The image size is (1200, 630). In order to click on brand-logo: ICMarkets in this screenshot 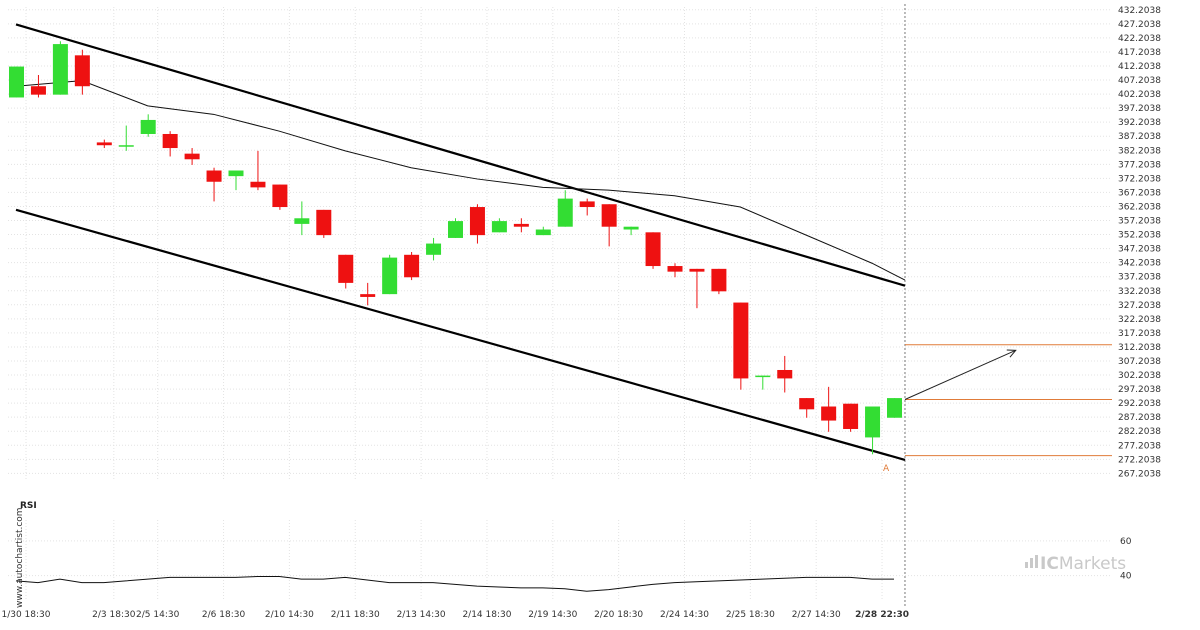, I will do `click(1075, 564)`.